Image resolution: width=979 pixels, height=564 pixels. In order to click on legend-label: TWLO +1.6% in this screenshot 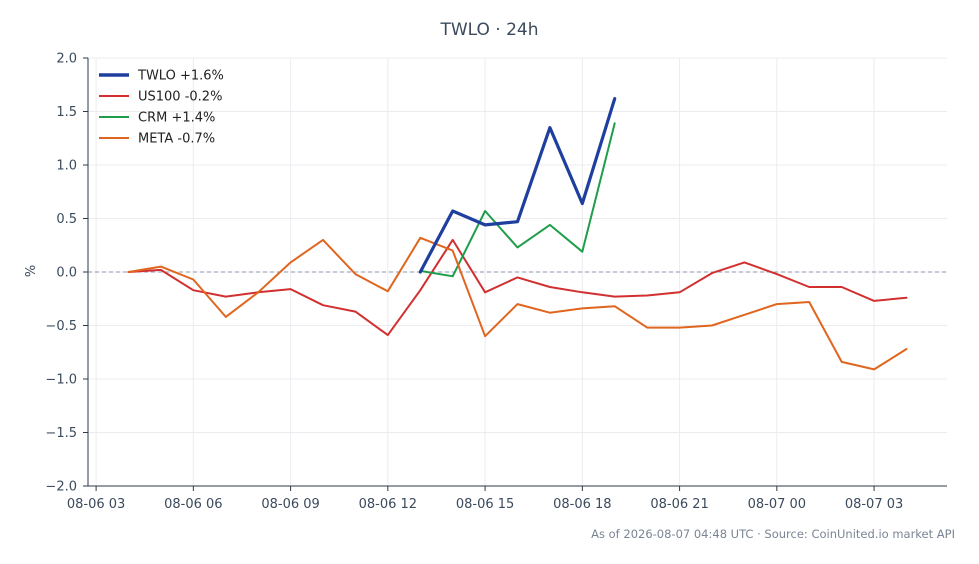, I will do `click(180, 76)`.